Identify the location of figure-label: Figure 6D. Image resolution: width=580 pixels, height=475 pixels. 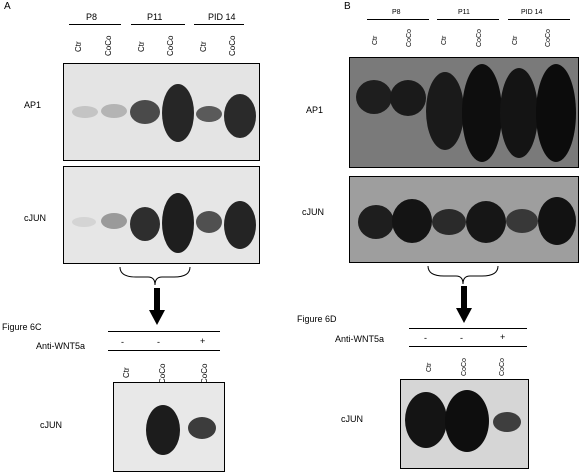
(317, 319).